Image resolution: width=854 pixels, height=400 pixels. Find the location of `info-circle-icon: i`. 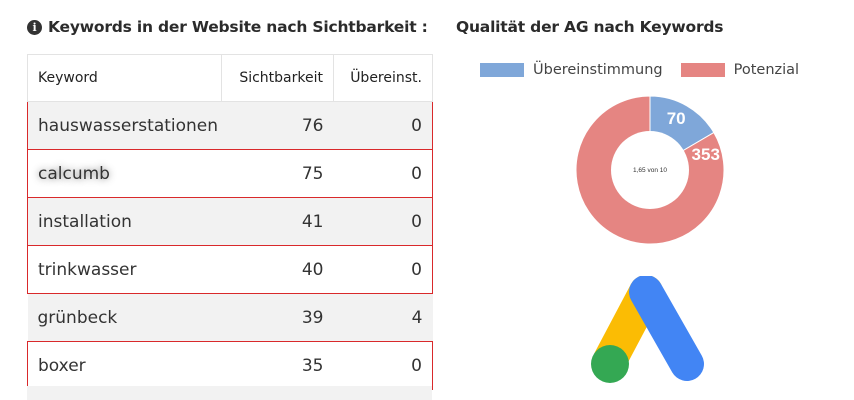

info-circle-icon: i is located at coordinates (34, 27).